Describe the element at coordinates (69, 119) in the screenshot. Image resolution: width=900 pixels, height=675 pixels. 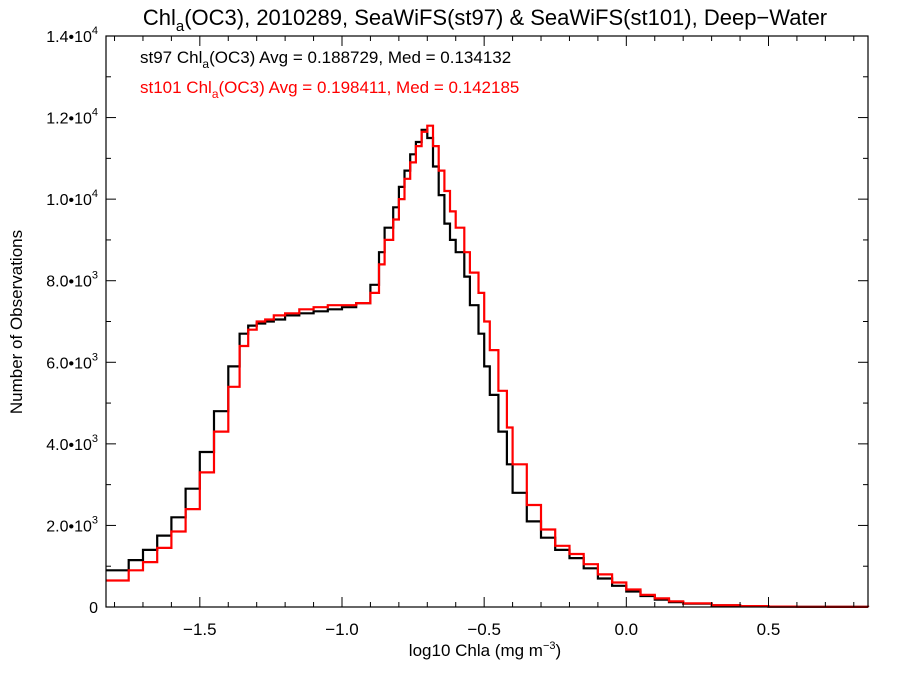
I see `y-tick-mantissa: 1.2•10` at that location.